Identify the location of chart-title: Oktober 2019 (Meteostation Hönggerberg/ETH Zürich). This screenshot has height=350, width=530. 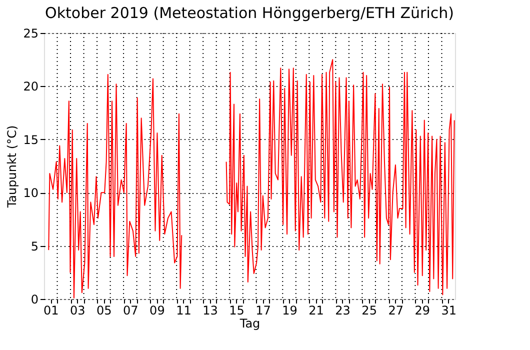
(249, 13).